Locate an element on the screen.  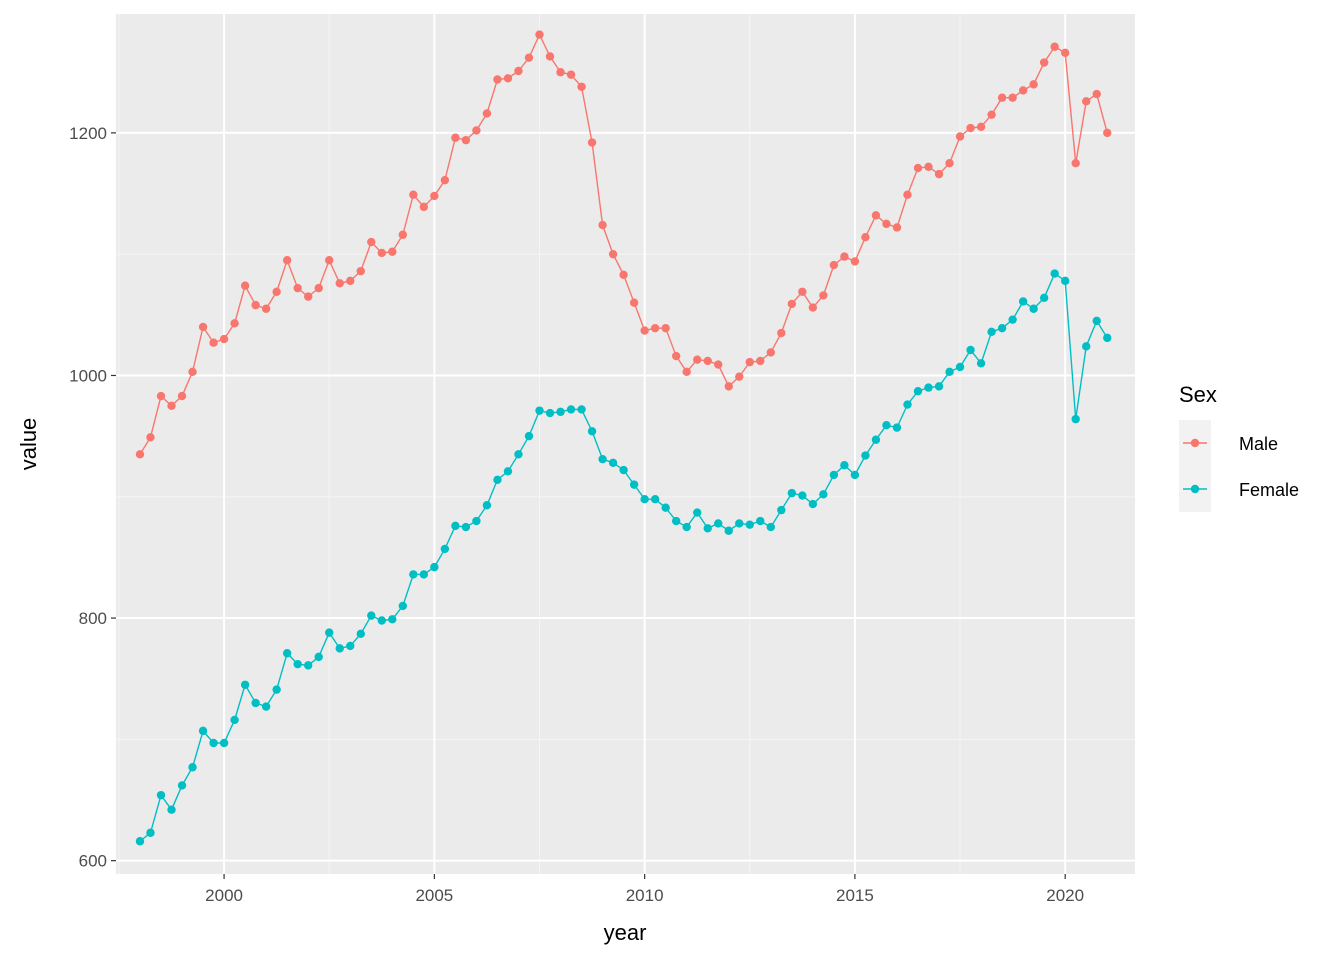
y-tick-label: 800 is located at coordinates (93, 618).